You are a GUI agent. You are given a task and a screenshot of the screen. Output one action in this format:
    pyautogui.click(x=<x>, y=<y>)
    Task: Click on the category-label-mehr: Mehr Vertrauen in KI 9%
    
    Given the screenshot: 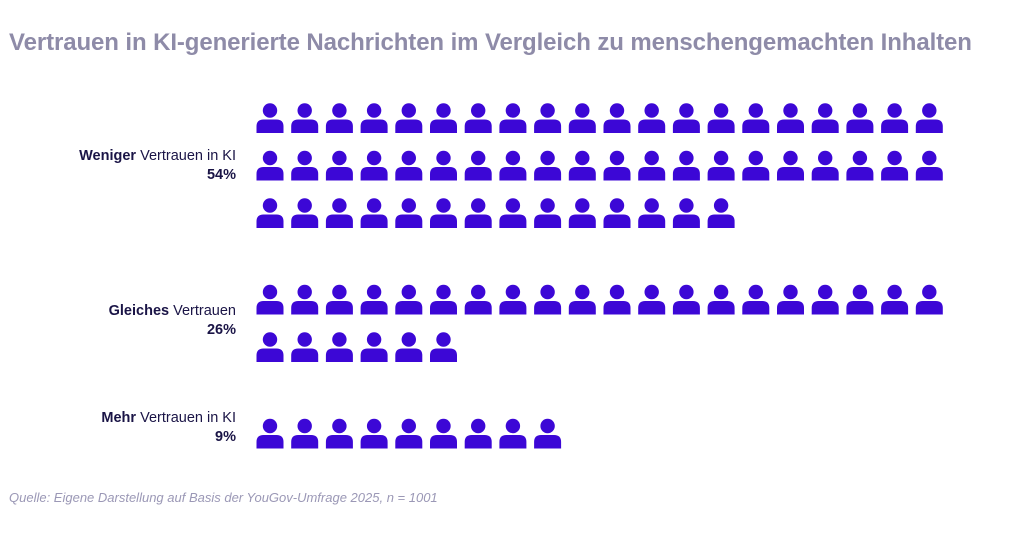 What is the action you would take?
    pyautogui.click(x=168, y=428)
    